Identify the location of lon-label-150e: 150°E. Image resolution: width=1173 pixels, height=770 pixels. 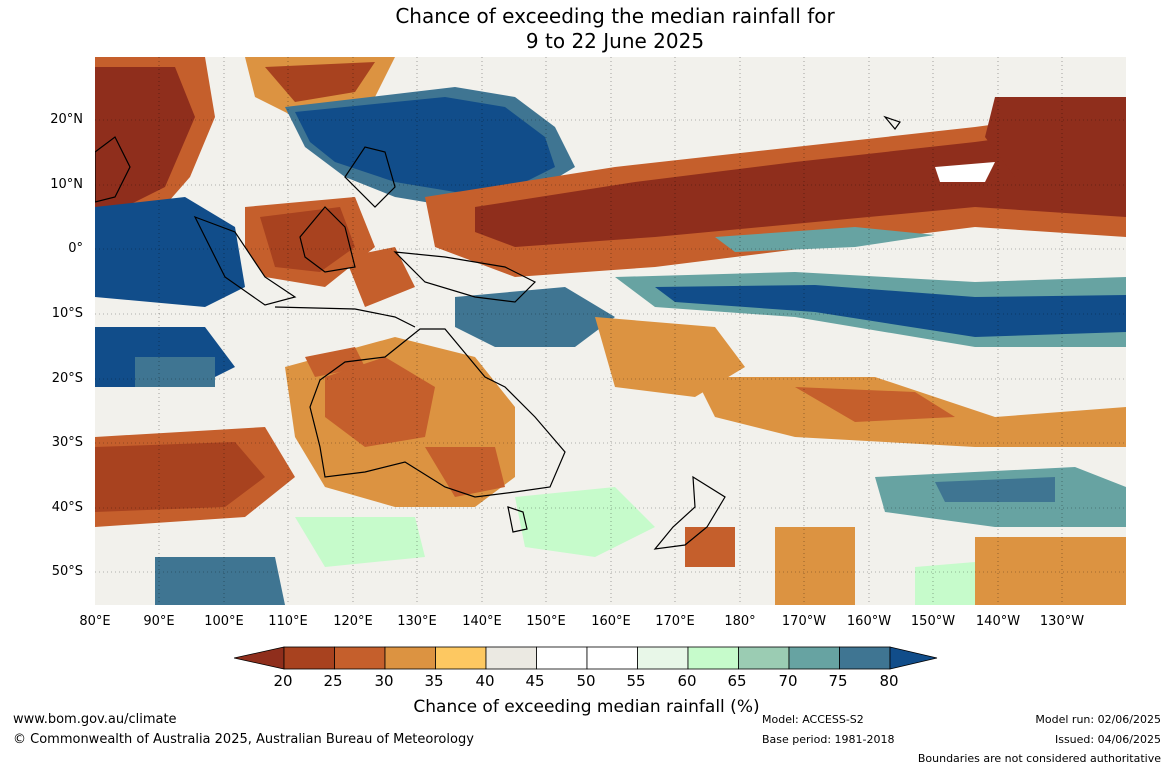
(546, 621).